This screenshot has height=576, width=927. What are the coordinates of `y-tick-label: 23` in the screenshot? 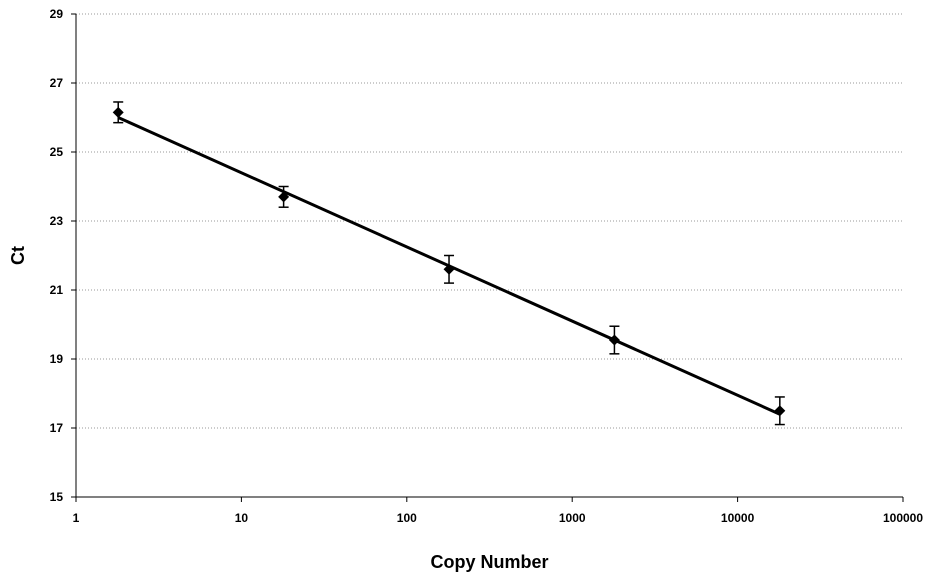 It's located at (57, 221).